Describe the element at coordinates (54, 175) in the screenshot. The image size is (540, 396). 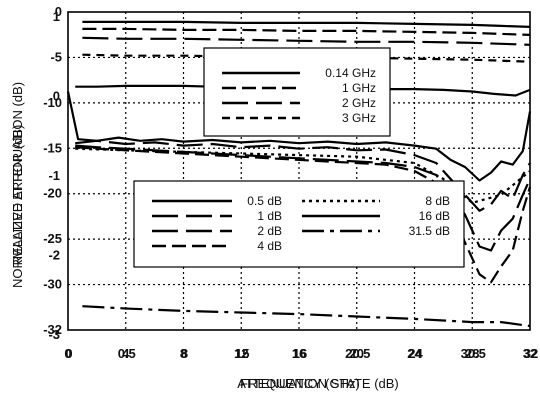
I see `y-tick-label: -1` at that location.